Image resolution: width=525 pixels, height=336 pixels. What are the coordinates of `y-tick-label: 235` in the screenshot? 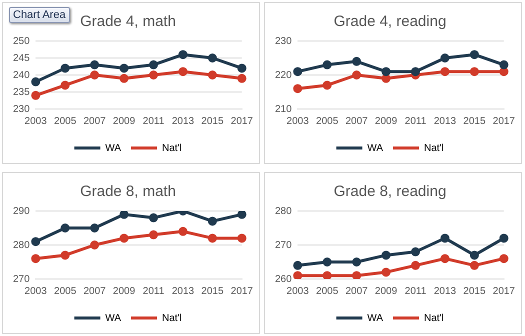 It's located at (21, 92).